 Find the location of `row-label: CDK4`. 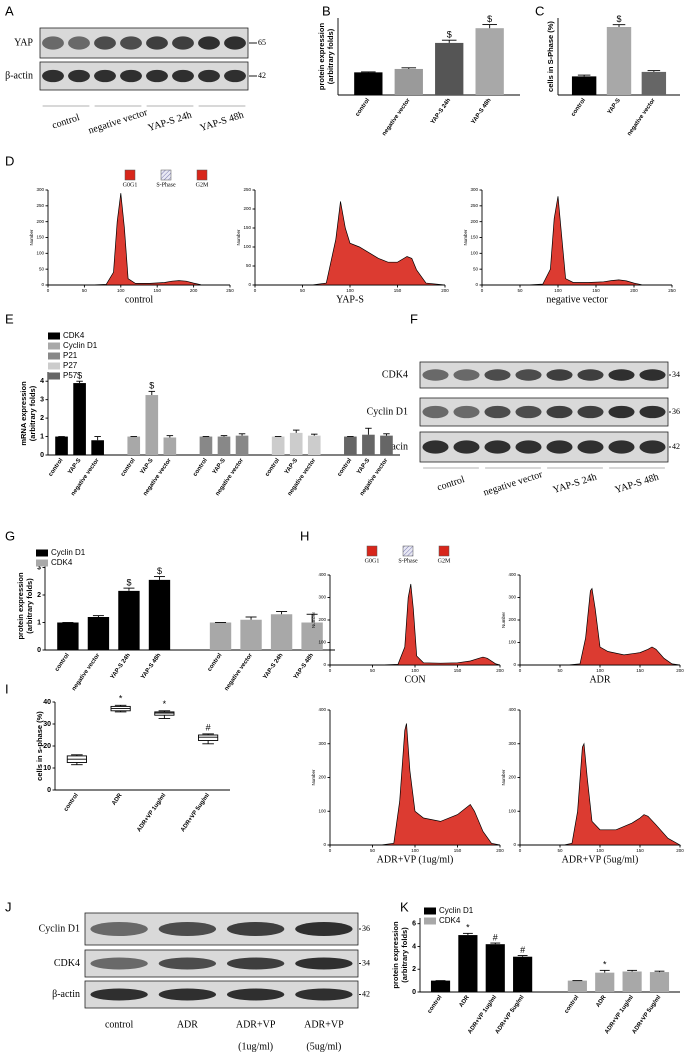

row-label: CDK4 is located at coordinates (395, 374).